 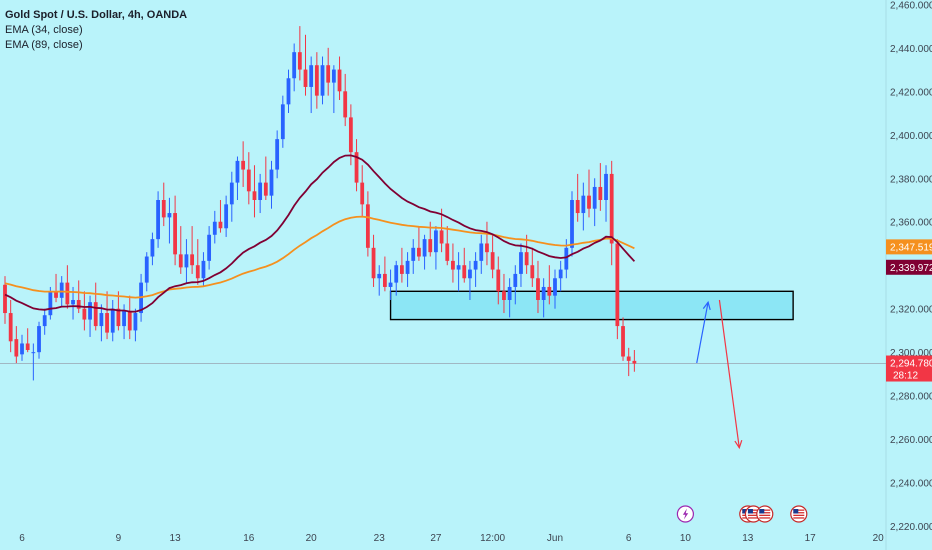 What do you see at coordinates (879, 538) in the screenshot?
I see `x-tick-label: 20` at bounding box center [879, 538].